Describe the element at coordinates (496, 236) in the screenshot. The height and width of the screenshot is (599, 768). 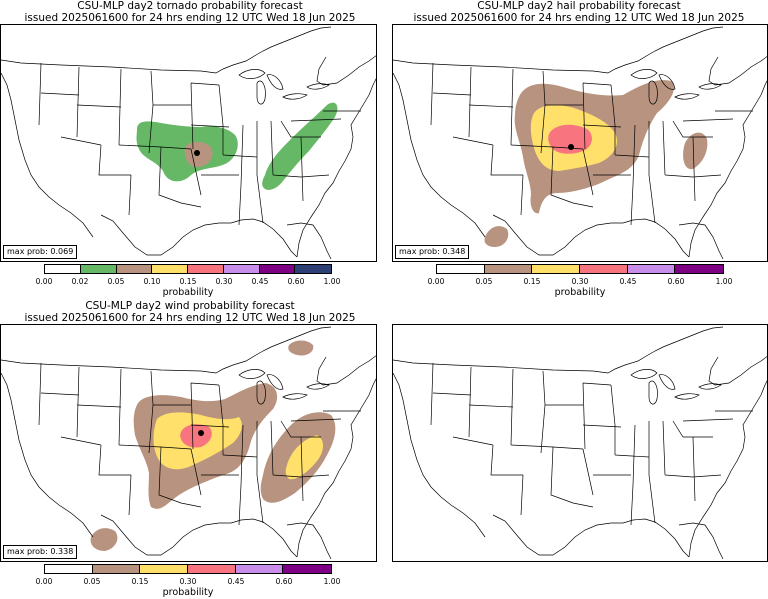
I see `hail-prob-area-005c` at that location.